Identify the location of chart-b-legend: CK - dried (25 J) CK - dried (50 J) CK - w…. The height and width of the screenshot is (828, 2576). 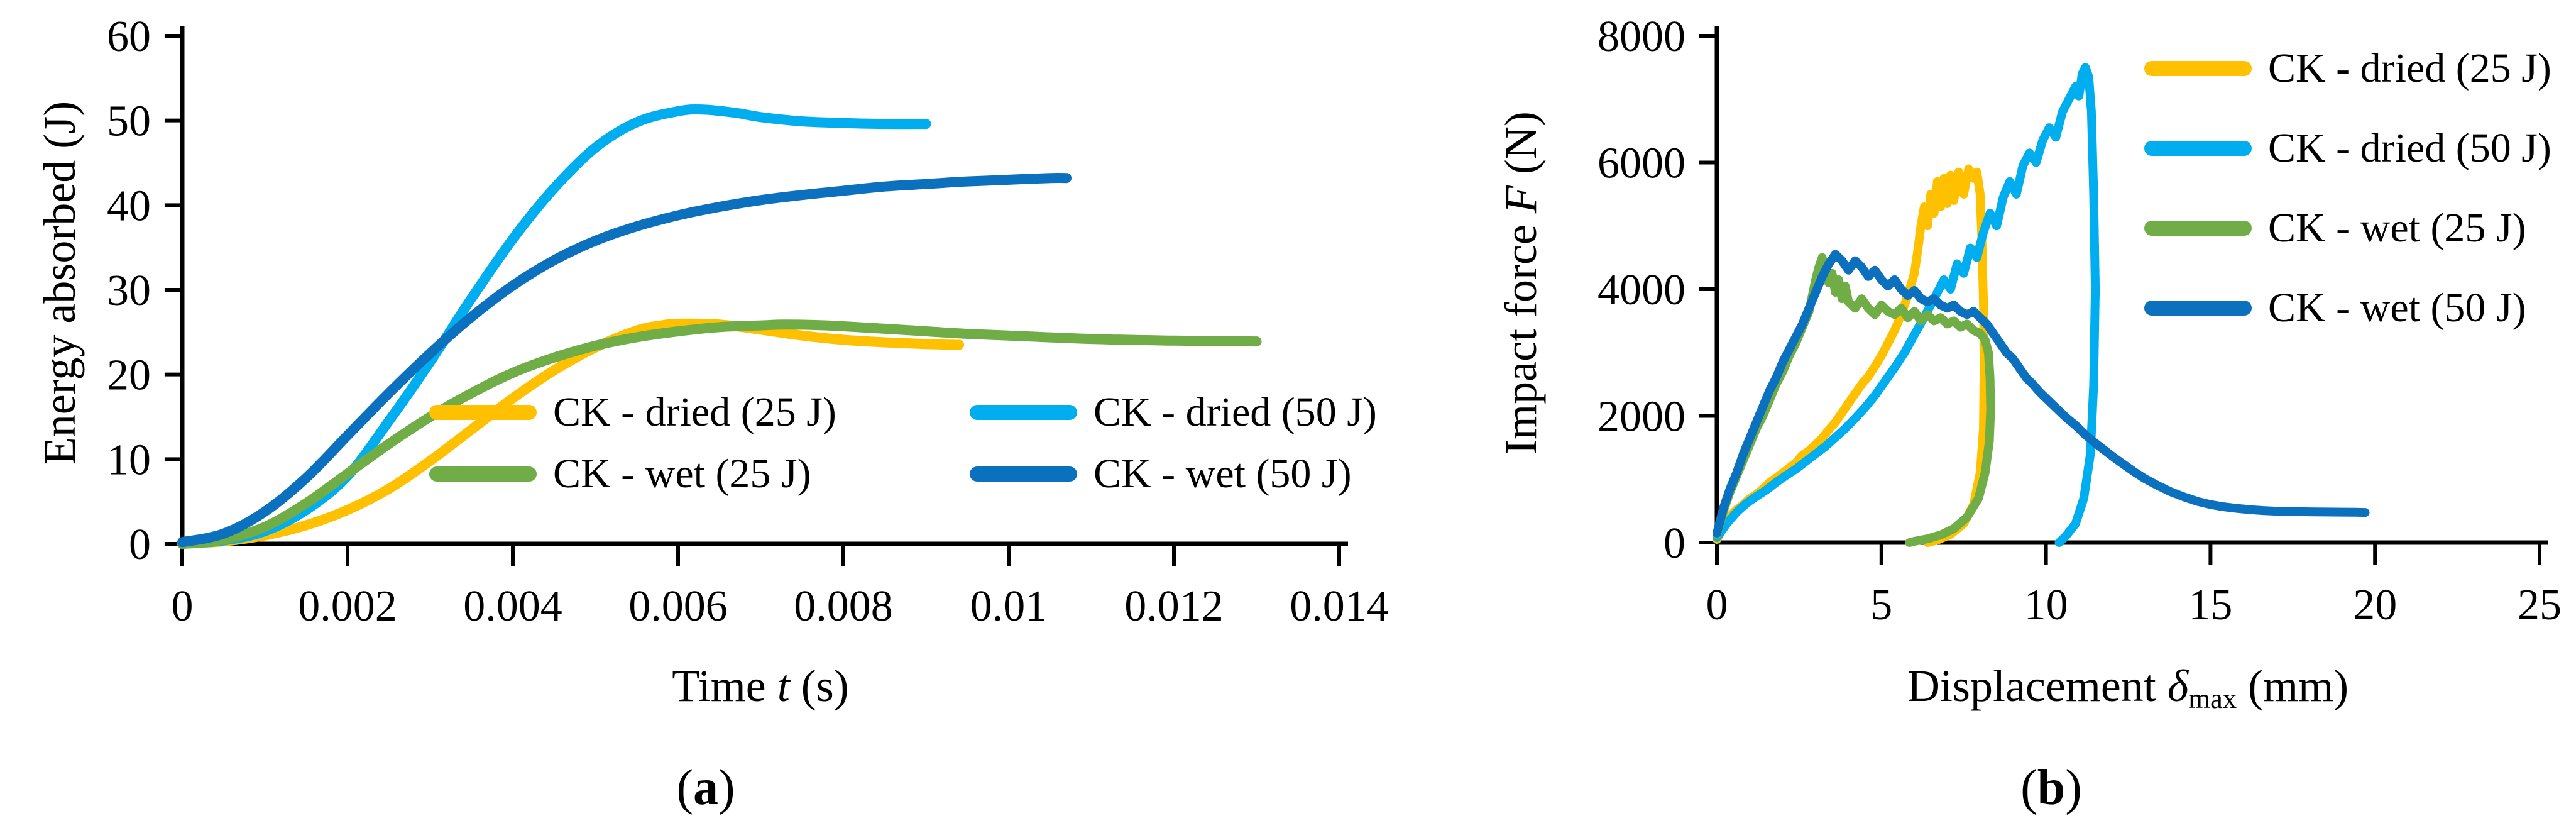
(2347, 188).